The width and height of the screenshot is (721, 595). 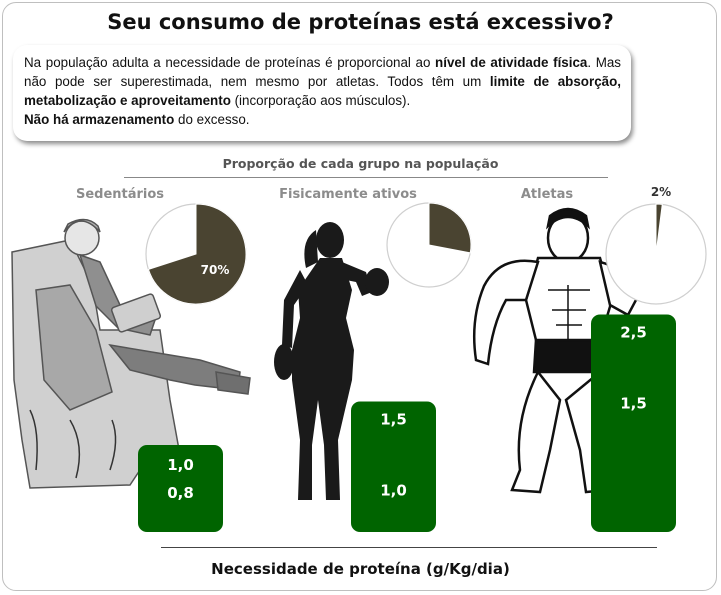 I want to click on bar-label-min: 1,5, so click(x=633, y=404).